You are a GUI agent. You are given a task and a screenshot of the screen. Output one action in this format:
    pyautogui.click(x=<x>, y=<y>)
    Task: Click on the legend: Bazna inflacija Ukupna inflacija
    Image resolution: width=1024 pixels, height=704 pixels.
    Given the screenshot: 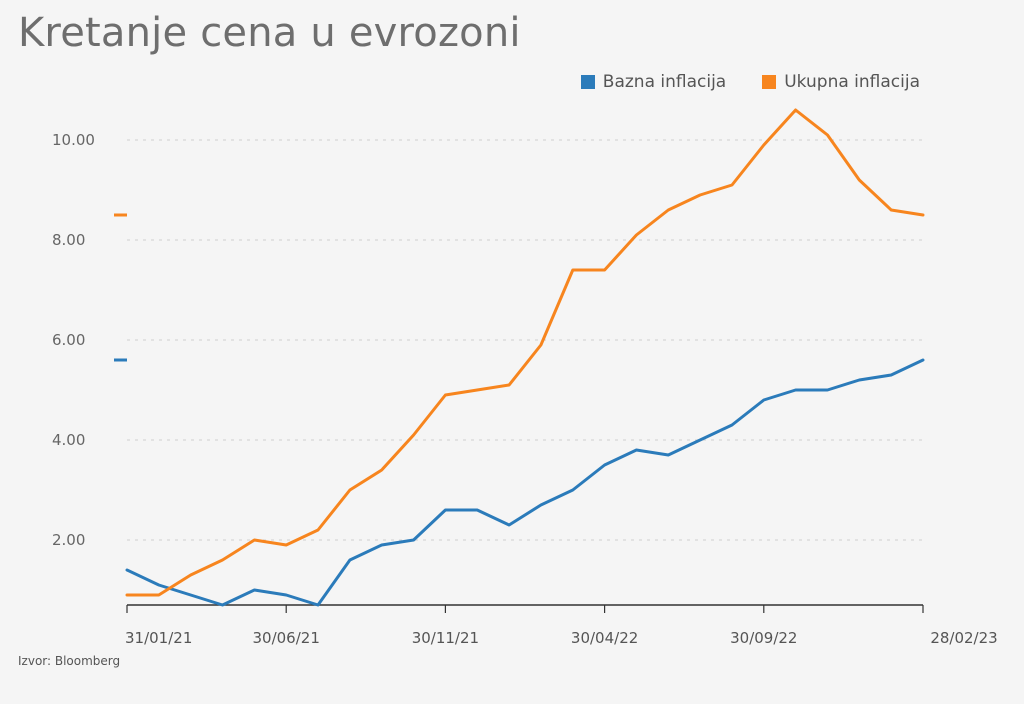 What is the action you would take?
    pyautogui.click(x=750, y=82)
    